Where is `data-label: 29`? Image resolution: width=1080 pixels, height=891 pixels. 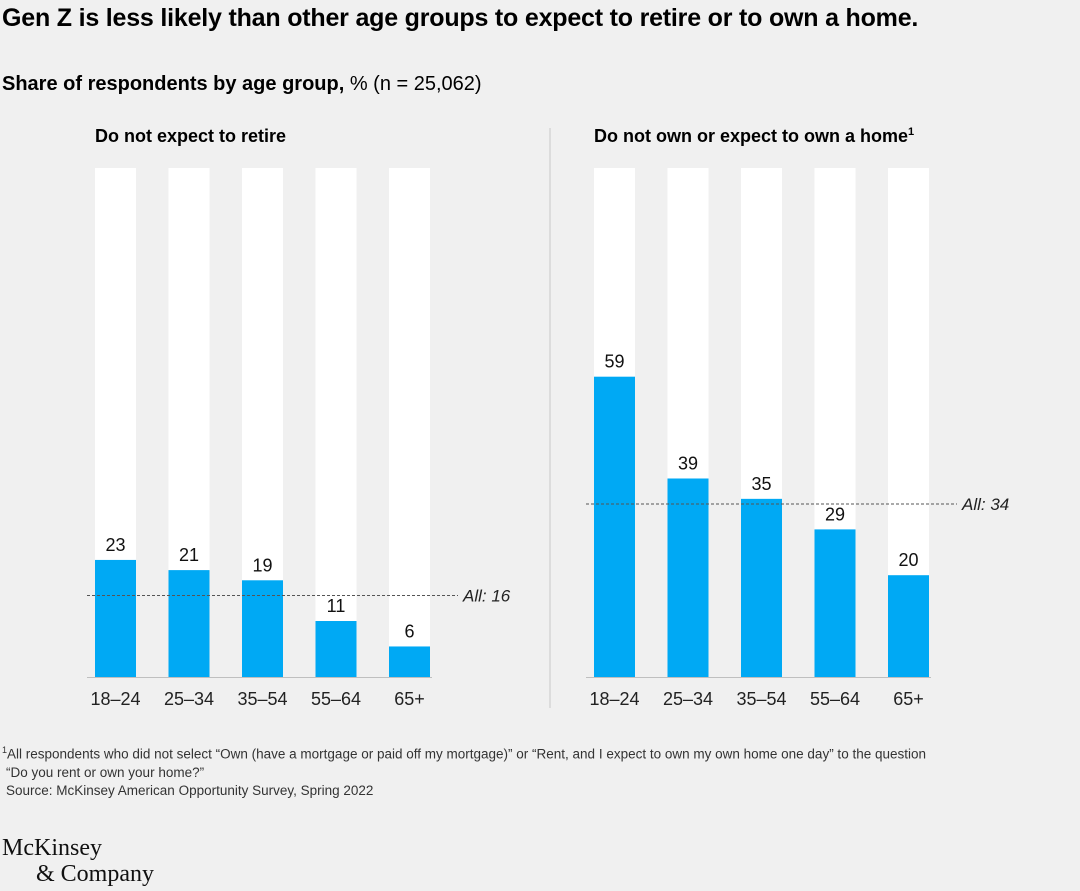 data-label: 29 is located at coordinates (835, 514).